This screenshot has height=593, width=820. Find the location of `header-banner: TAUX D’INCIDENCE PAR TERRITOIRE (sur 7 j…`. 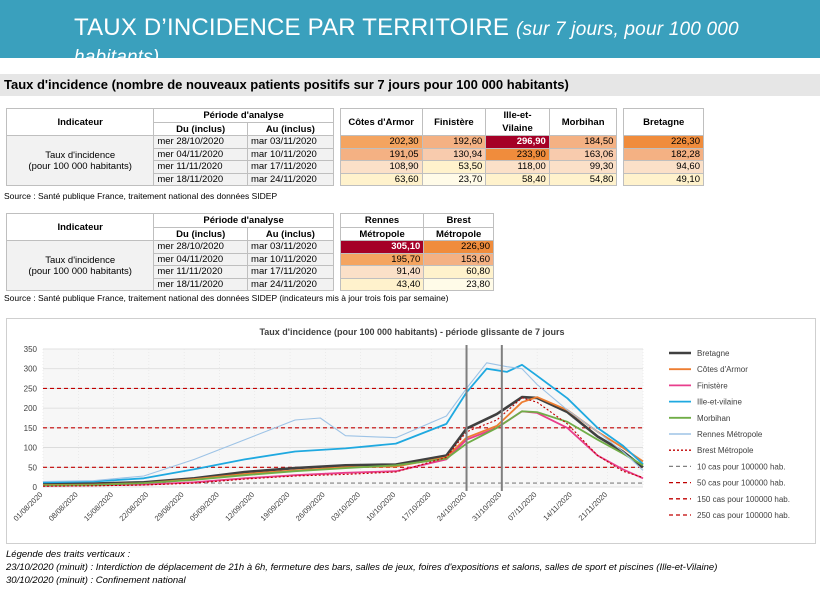

header-banner: TAUX D’INCIDENCE PAR TERRITOIRE (sur 7 j… is located at coordinates (410, 34).